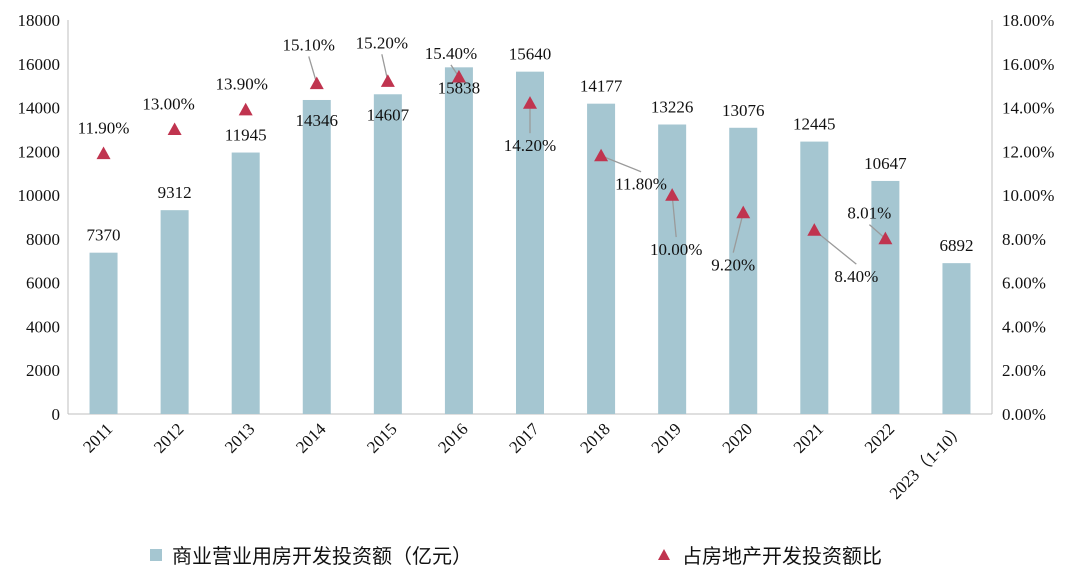 The width and height of the screenshot is (1080, 584). What do you see at coordinates (39, 64) in the screenshot?
I see `y-left-tick-label: 16000` at bounding box center [39, 64].